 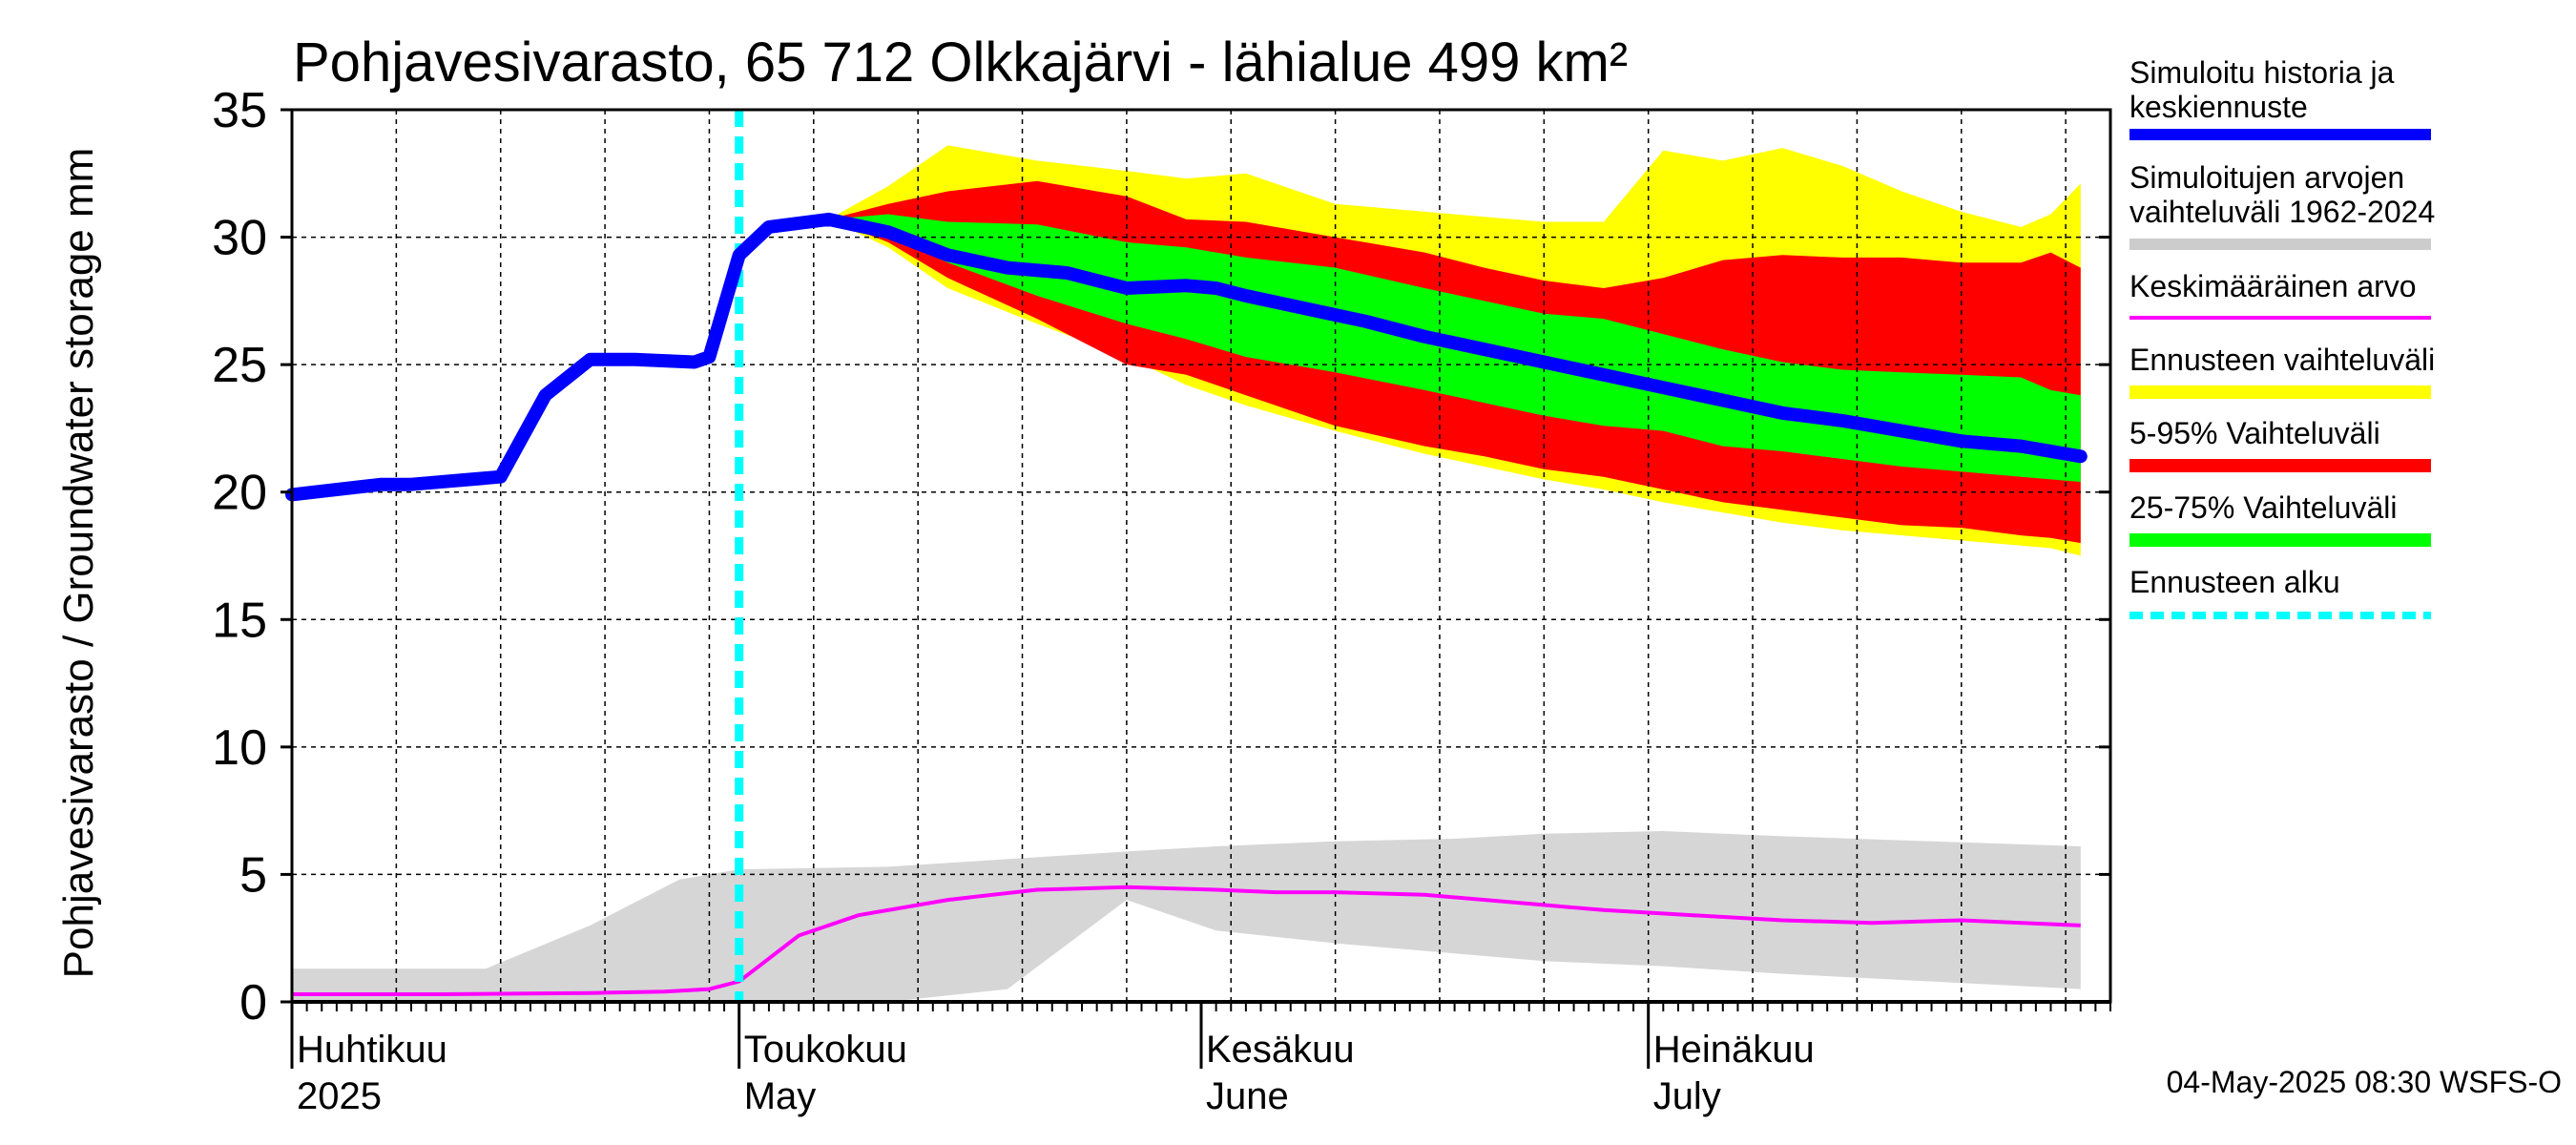 What do you see at coordinates (253, 1003) in the screenshot?
I see `y-tick-label: 0` at bounding box center [253, 1003].